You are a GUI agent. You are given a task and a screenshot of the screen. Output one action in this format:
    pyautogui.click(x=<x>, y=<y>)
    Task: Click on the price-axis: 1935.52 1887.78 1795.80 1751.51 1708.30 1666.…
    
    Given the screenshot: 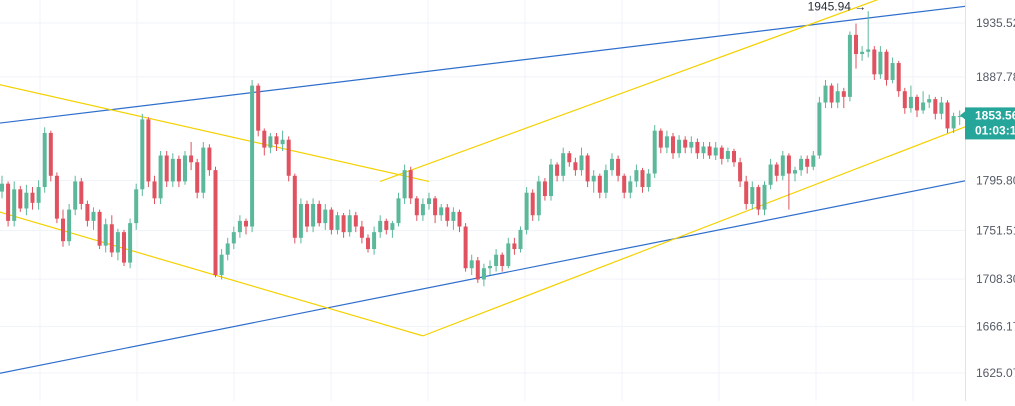 What is the action you would take?
    pyautogui.click(x=990, y=200)
    